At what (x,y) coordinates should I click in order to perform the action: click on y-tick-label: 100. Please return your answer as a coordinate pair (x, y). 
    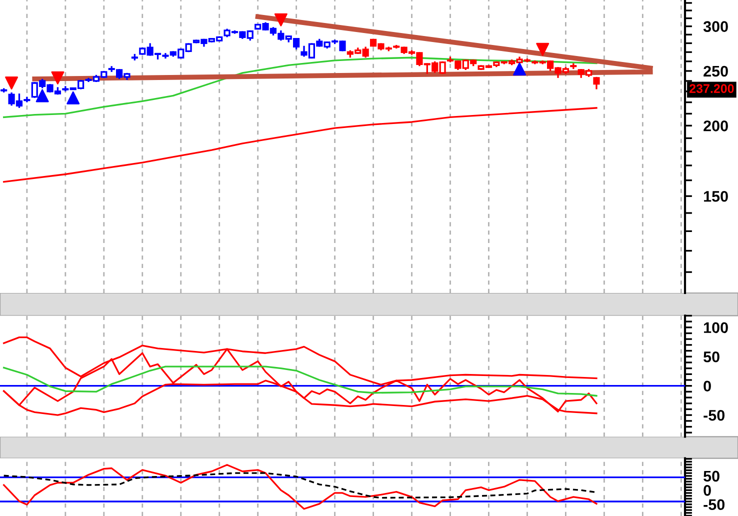
    Looking at the image, I should click on (716, 328).